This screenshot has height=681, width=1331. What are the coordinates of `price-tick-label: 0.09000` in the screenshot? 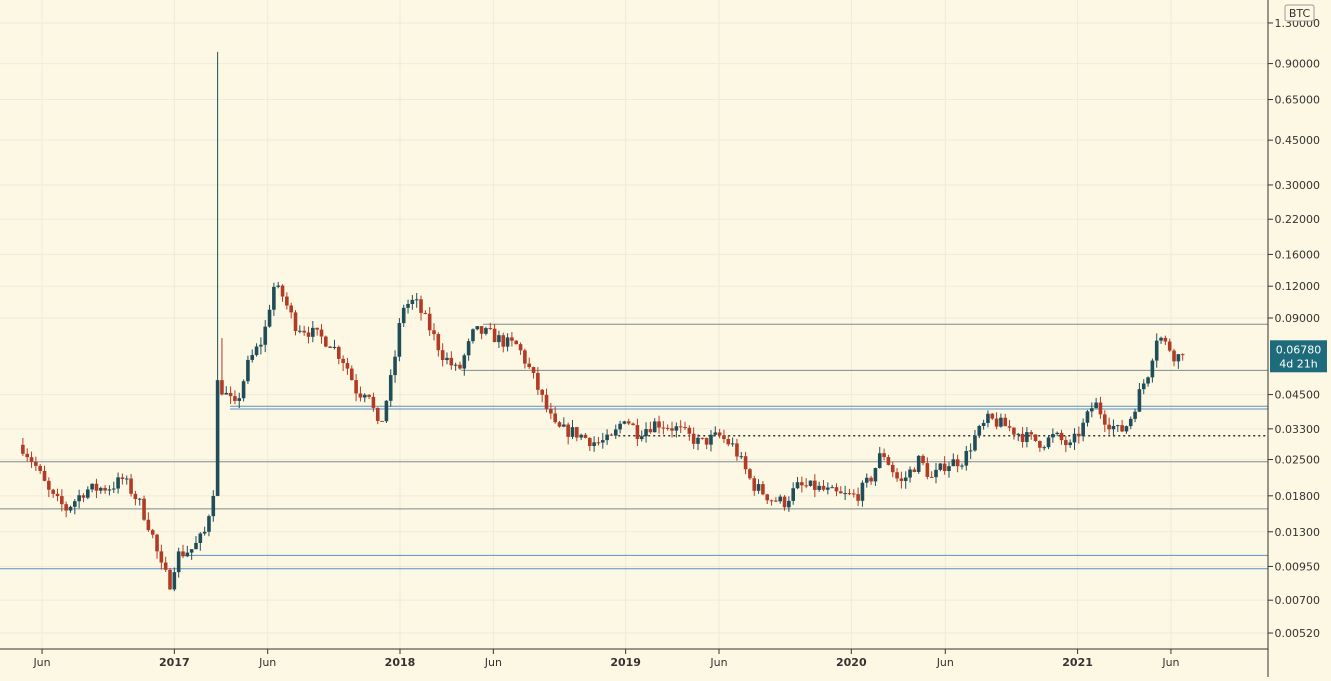 It's located at (1298, 318).